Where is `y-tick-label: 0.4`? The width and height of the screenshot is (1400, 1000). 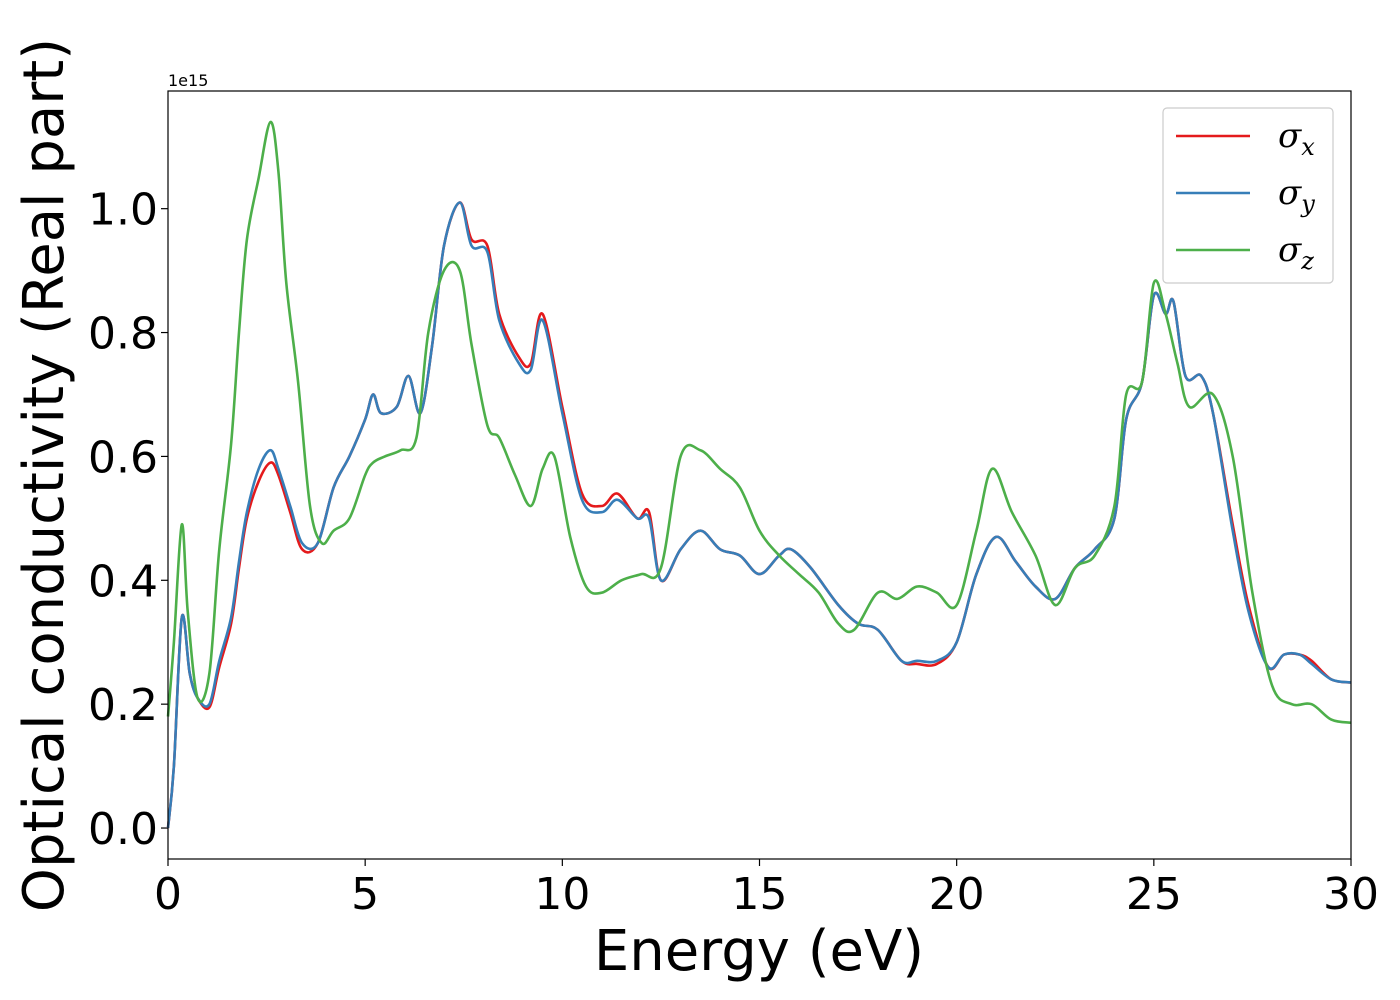 y-tick-label: 0.4 is located at coordinates (123, 581).